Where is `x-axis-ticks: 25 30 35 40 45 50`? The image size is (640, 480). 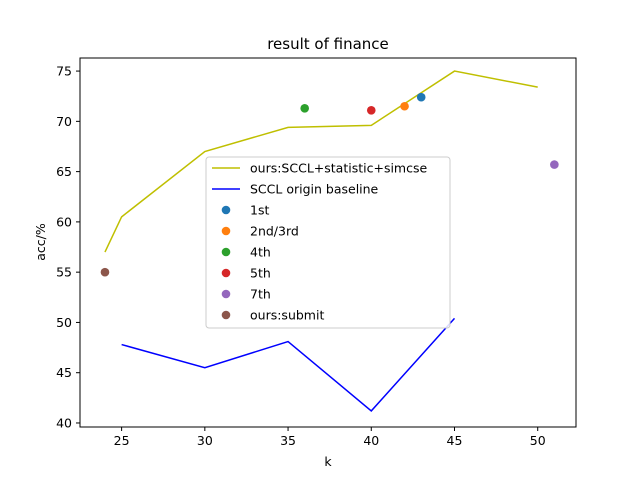
x-axis-ticks: 25 30 35 40 45 50 is located at coordinates (330, 437).